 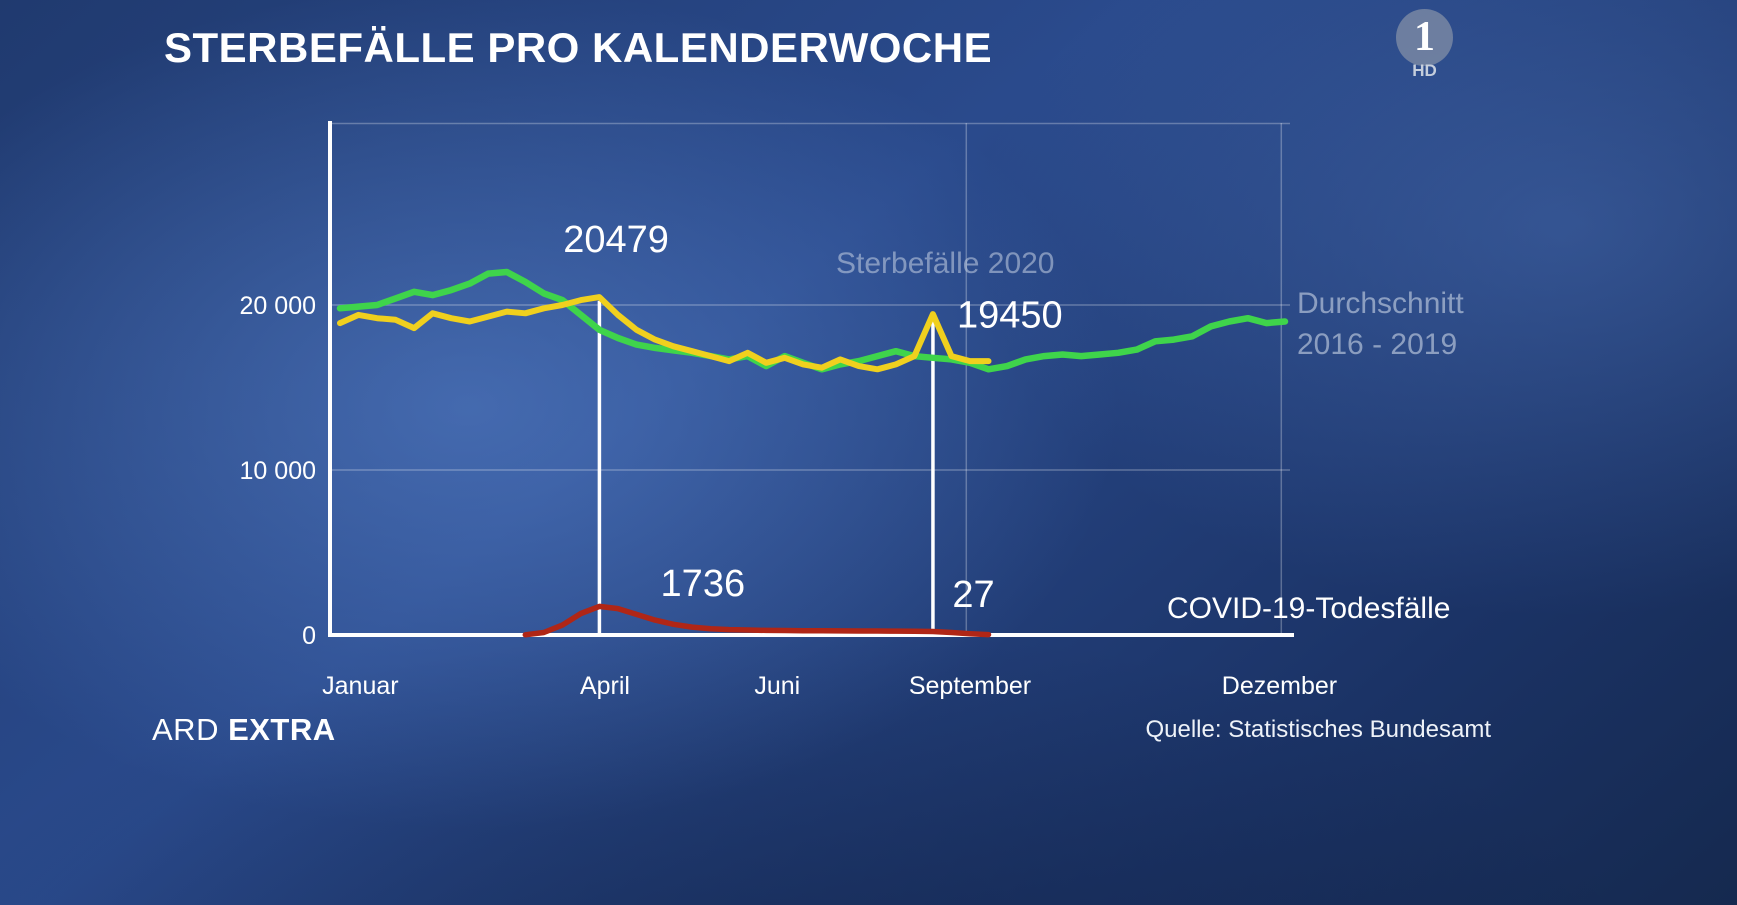 I want to click on y-tick-label: 0, so click(x=309, y=636).